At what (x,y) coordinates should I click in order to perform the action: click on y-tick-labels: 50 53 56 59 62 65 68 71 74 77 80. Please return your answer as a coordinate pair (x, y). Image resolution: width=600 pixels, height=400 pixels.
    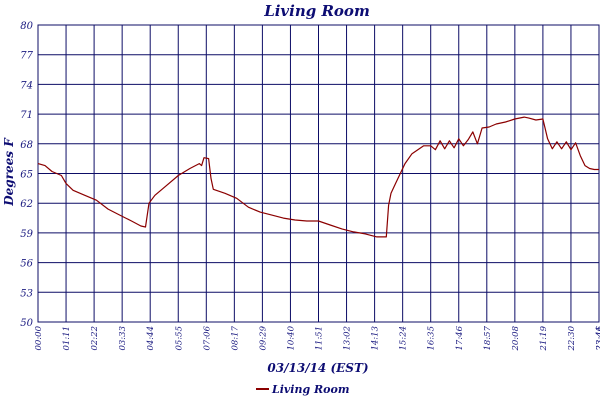
    Looking at the image, I should click on (26, 175).